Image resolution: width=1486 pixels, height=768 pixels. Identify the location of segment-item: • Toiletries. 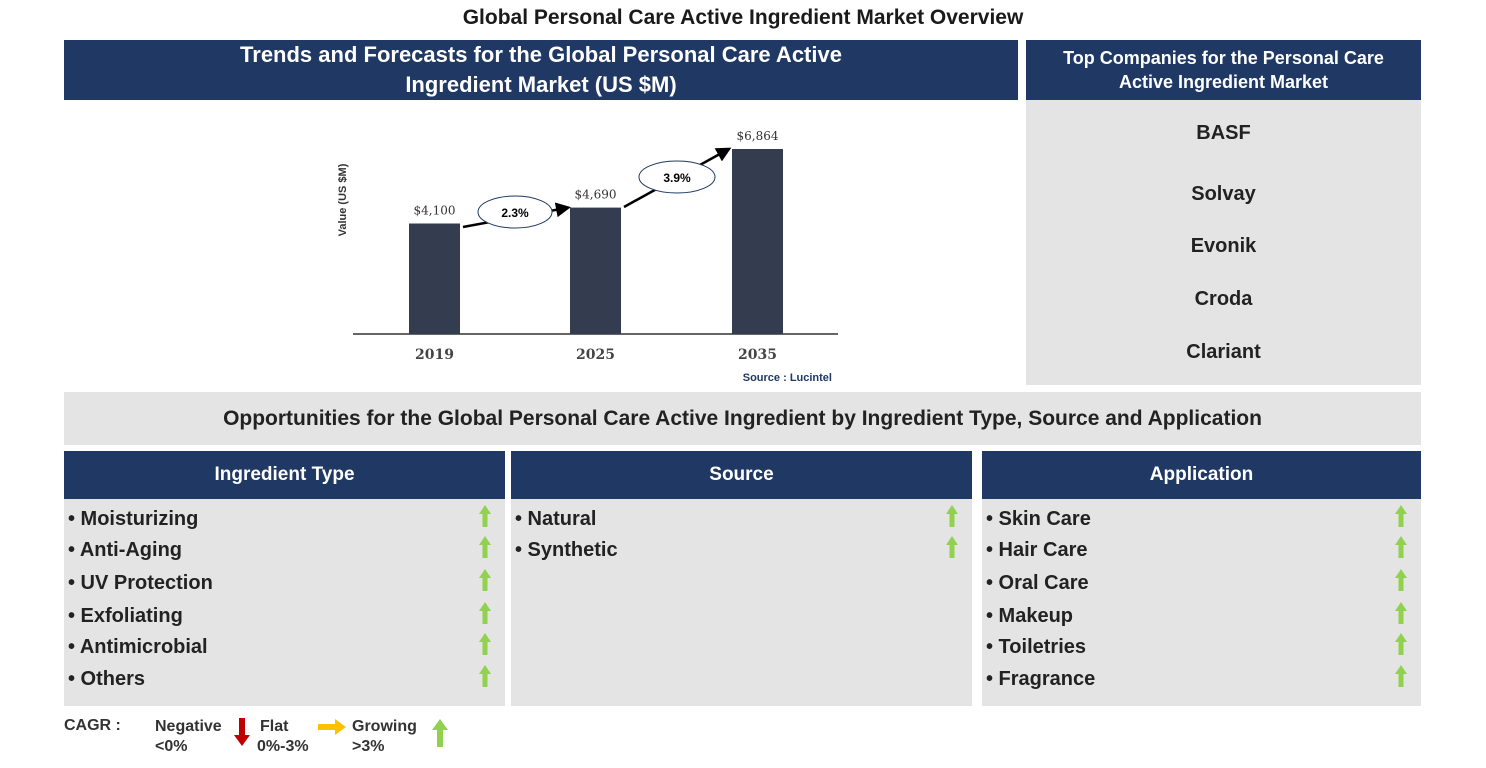
(1036, 647).